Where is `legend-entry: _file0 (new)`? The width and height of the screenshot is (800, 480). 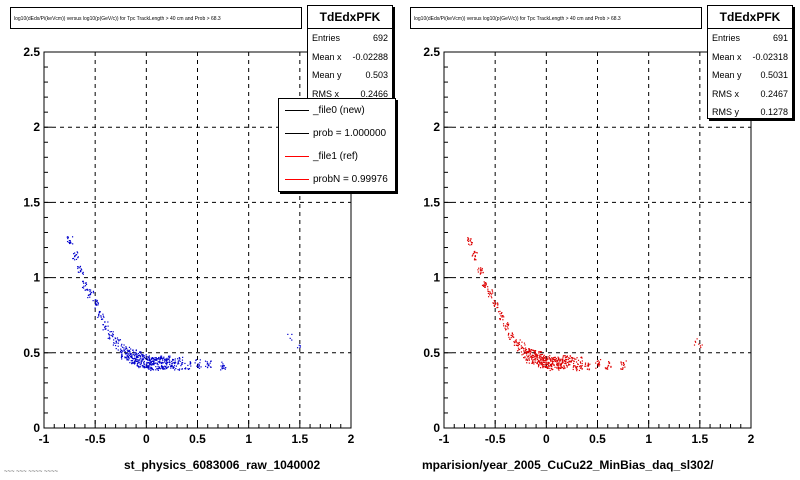 legend-entry: _file0 (new) is located at coordinates (337, 110).